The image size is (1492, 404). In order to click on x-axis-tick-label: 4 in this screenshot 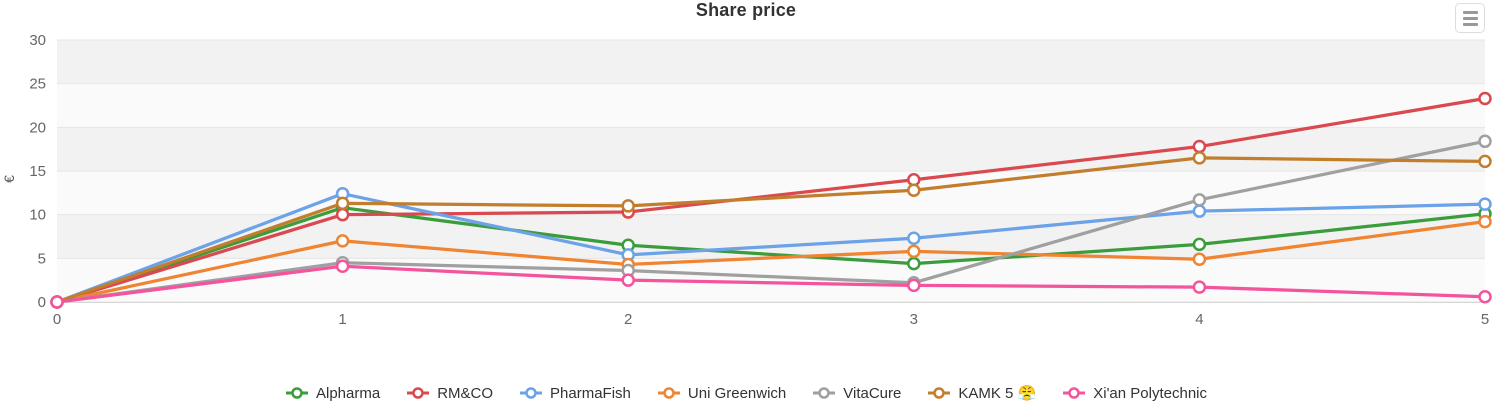, I will do `click(1199, 319)`.